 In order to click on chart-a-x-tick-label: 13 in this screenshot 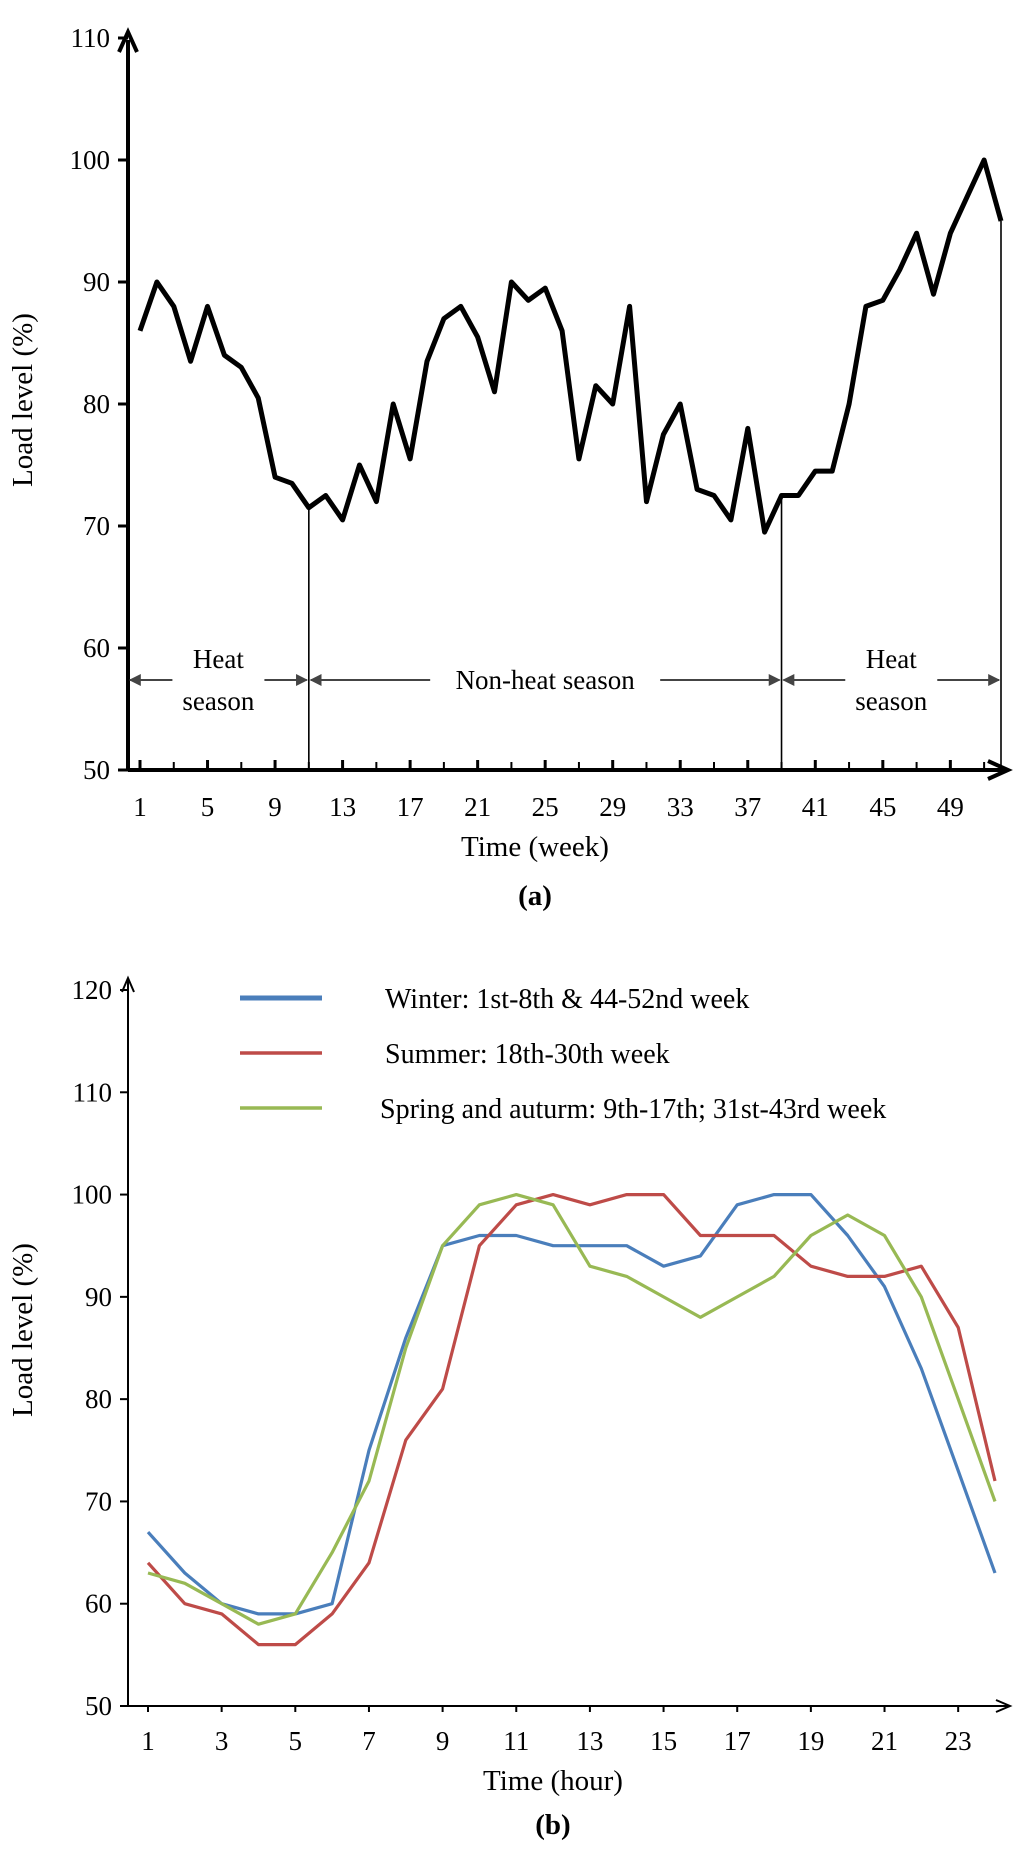, I will do `click(342, 807)`.